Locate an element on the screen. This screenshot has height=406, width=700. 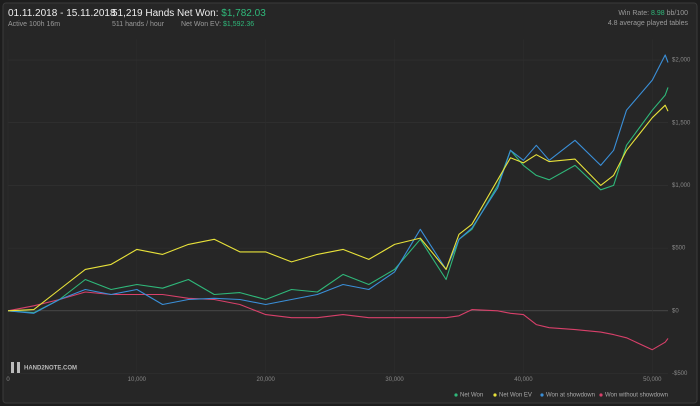
hands-rate: 511 hands / hour is located at coordinates (138, 24).